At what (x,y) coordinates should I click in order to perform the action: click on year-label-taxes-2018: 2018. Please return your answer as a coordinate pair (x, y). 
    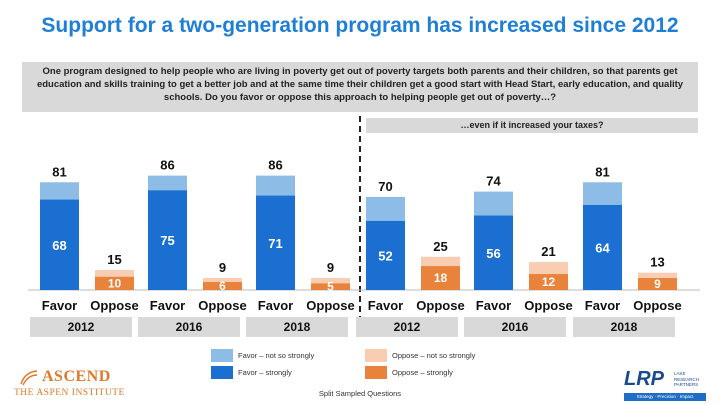
    Looking at the image, I should click on (624, 327).